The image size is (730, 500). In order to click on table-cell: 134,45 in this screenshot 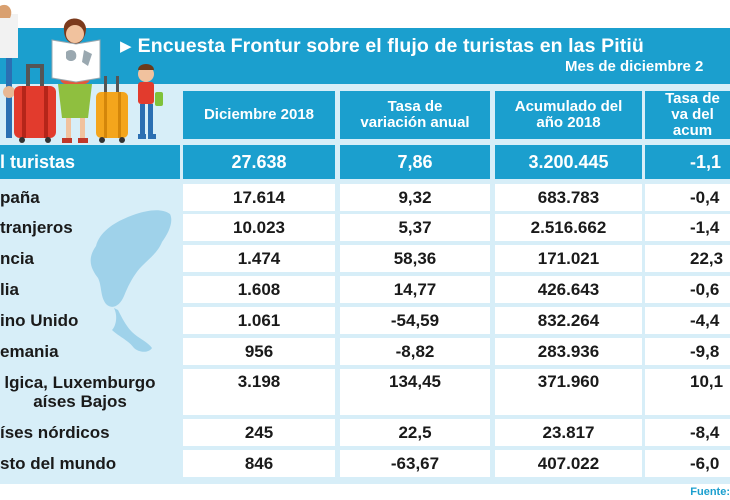, I will do `click(415, 392)`.